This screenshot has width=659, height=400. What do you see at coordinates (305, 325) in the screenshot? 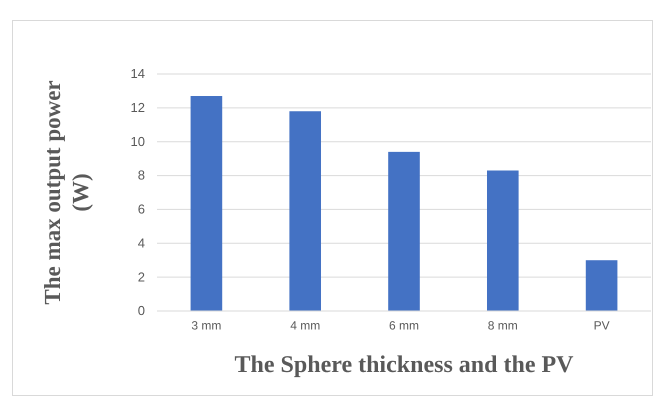
I see `x-tick-label: 4 mm` at bounding box center [305, 325].